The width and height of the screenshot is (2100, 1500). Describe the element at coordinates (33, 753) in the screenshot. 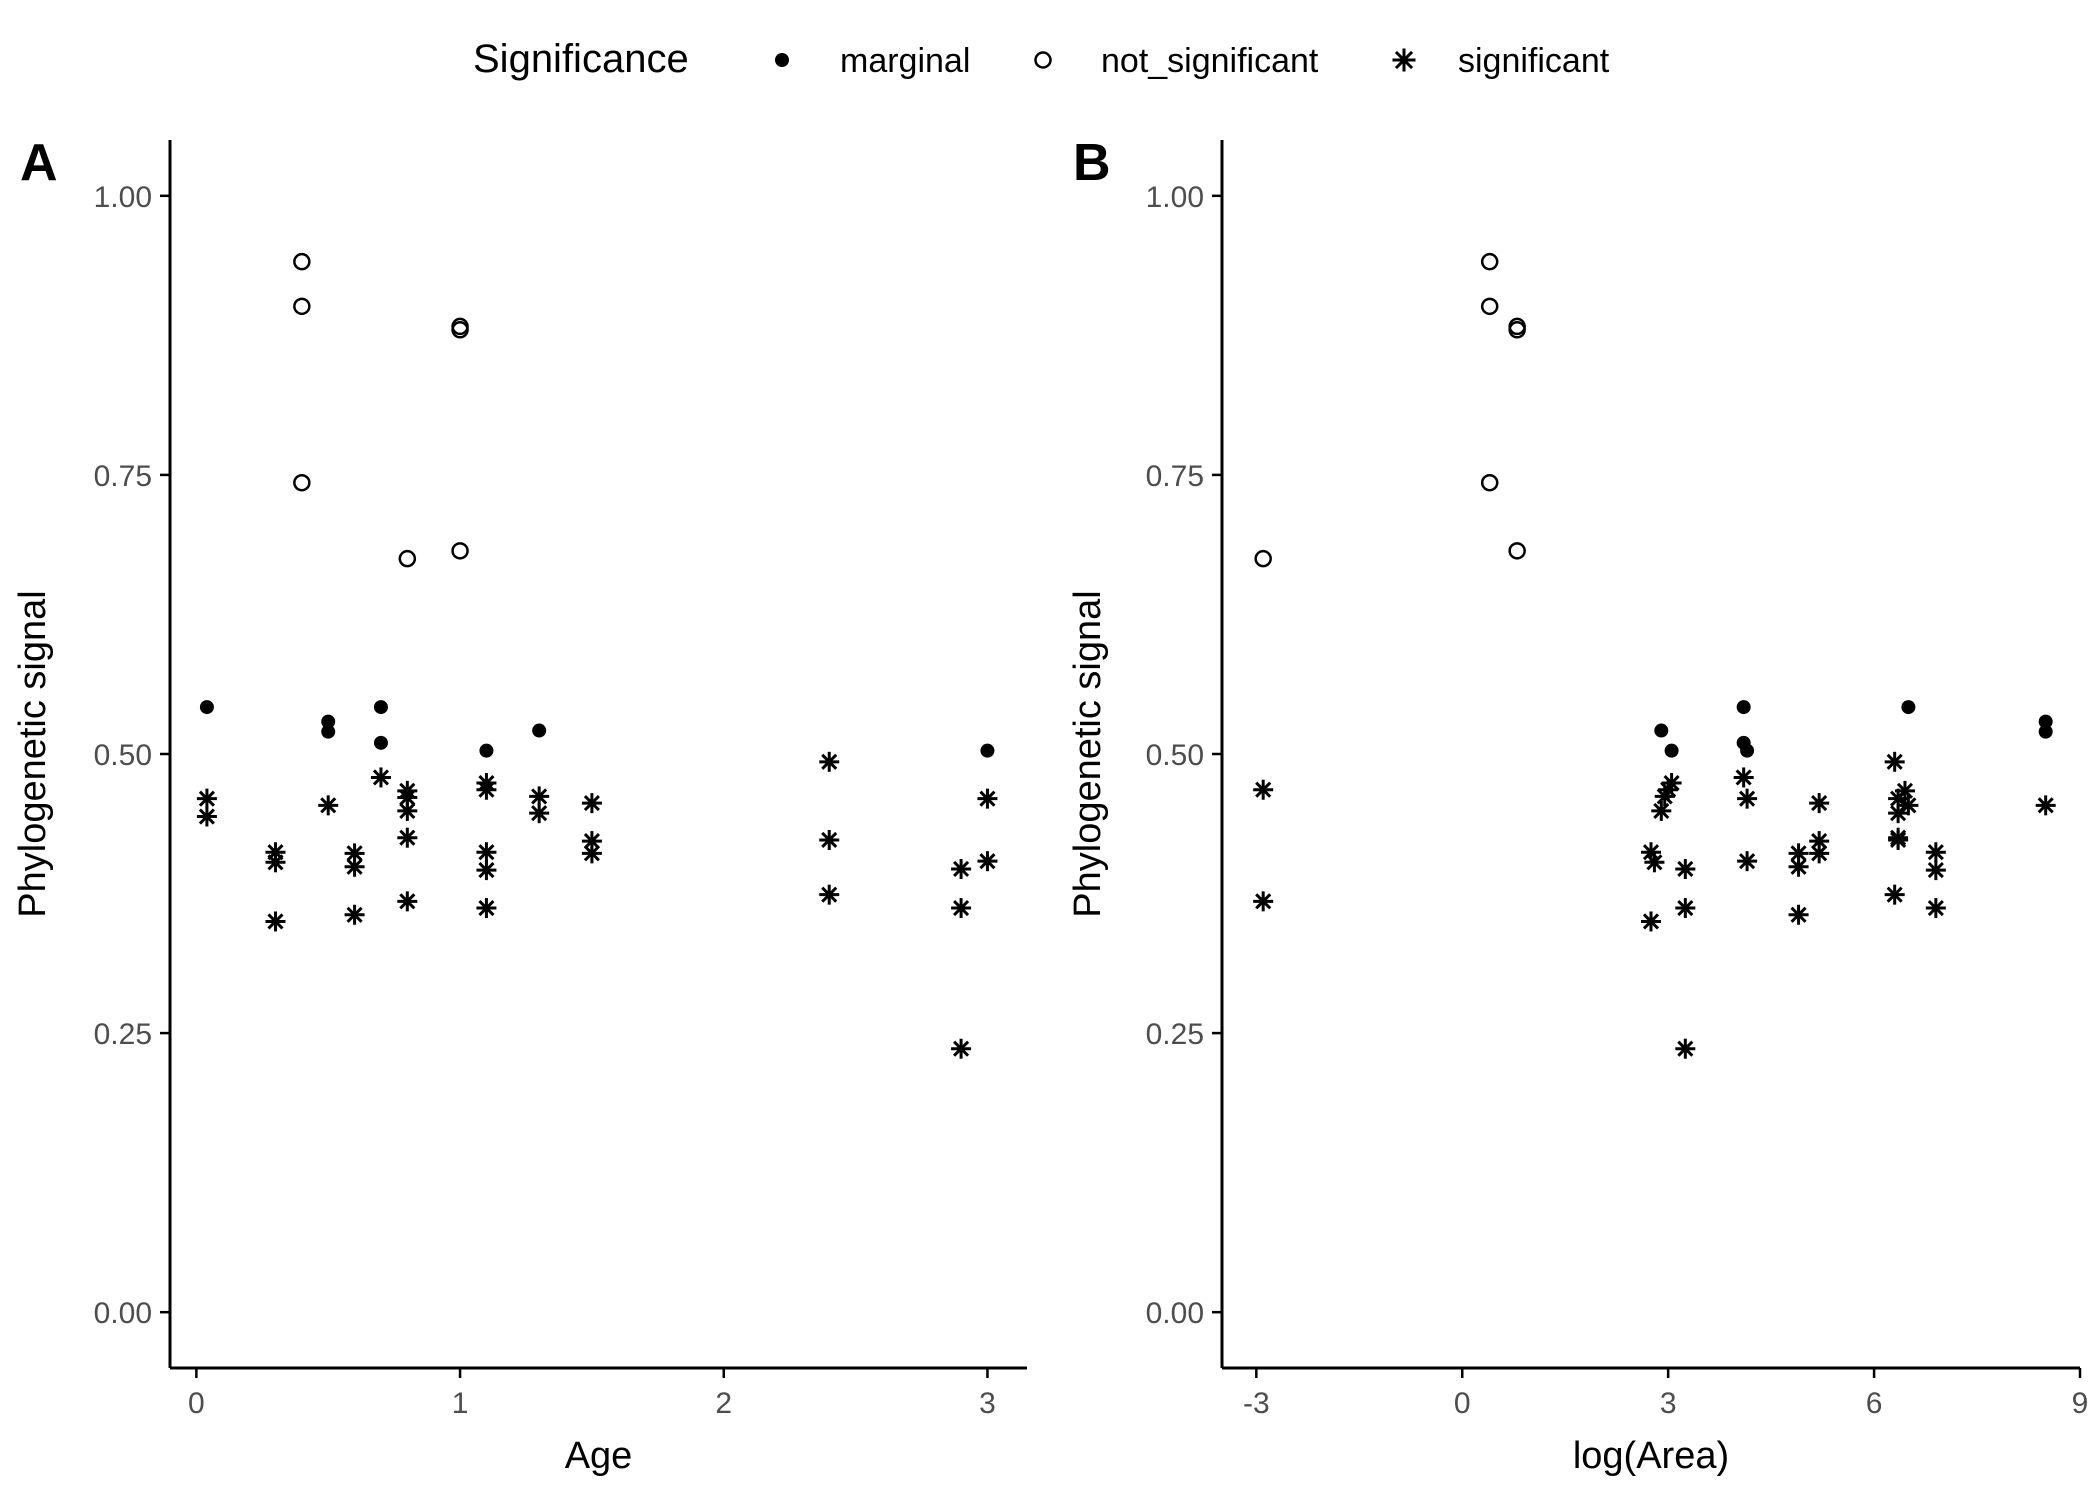

I see `panel-a-y-axis-title: Phylogenetic signal` at that location.